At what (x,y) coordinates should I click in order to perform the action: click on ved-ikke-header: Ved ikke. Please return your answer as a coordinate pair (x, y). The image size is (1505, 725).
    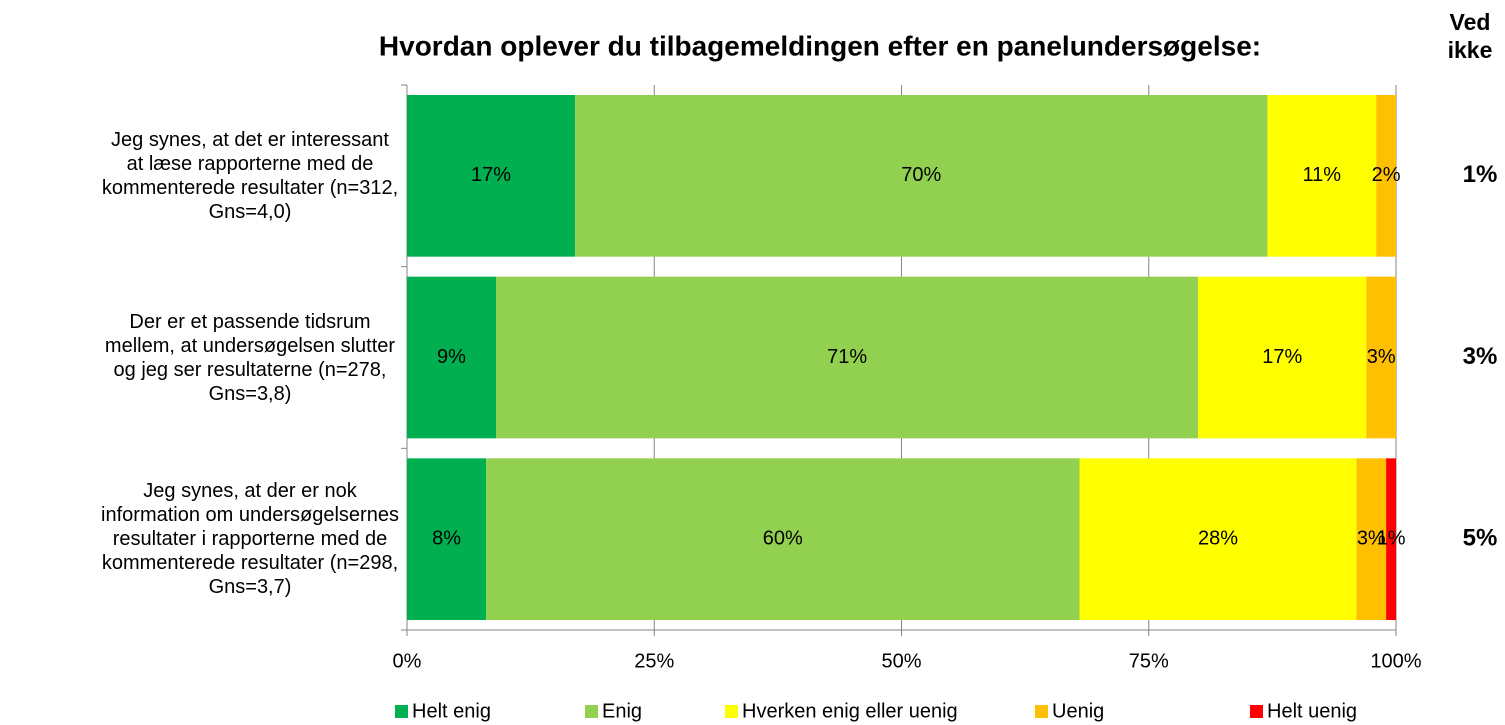
    Looking at the image, I should click on (1470, 36).